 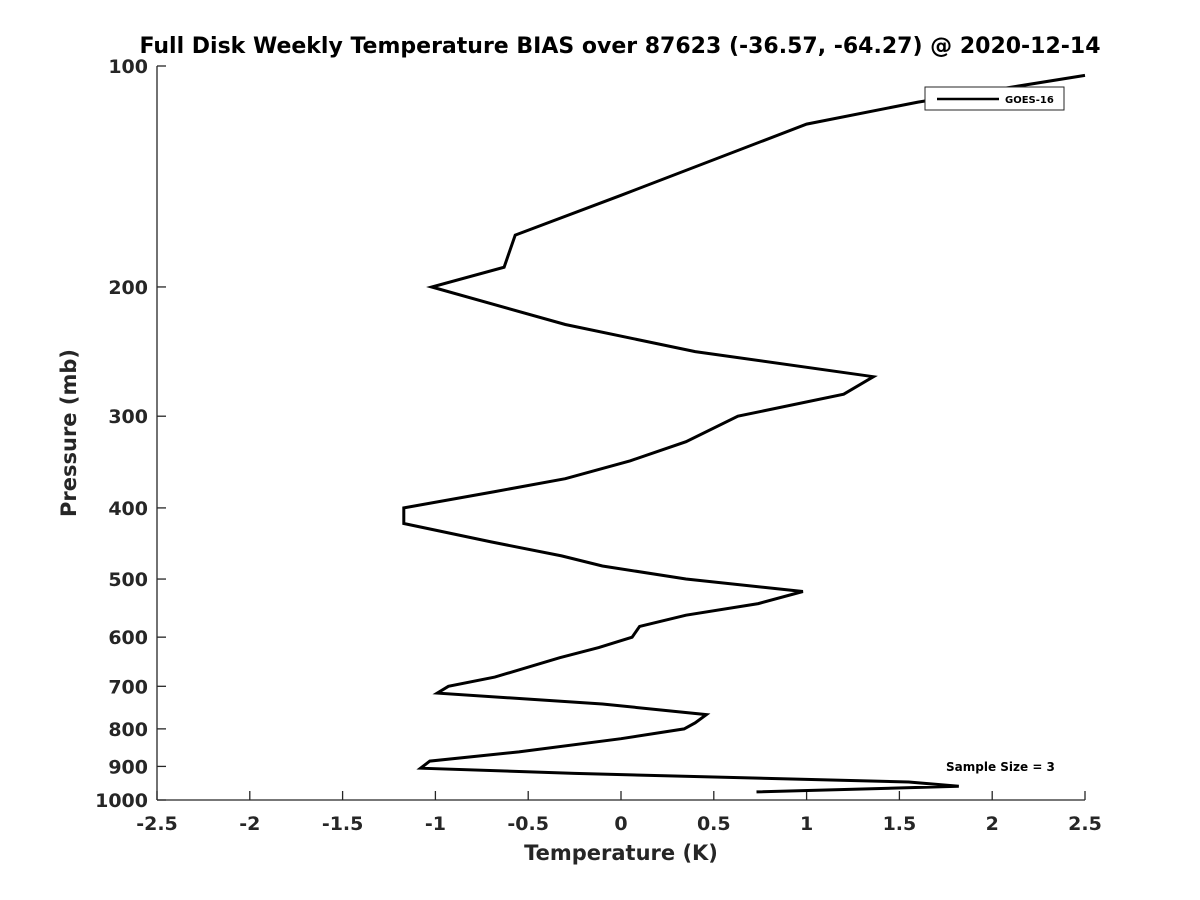 What do you see at coordinates (128, 687) in the screenshot?
I see `y-tick-label: 700` at bounding box center [128, 687].